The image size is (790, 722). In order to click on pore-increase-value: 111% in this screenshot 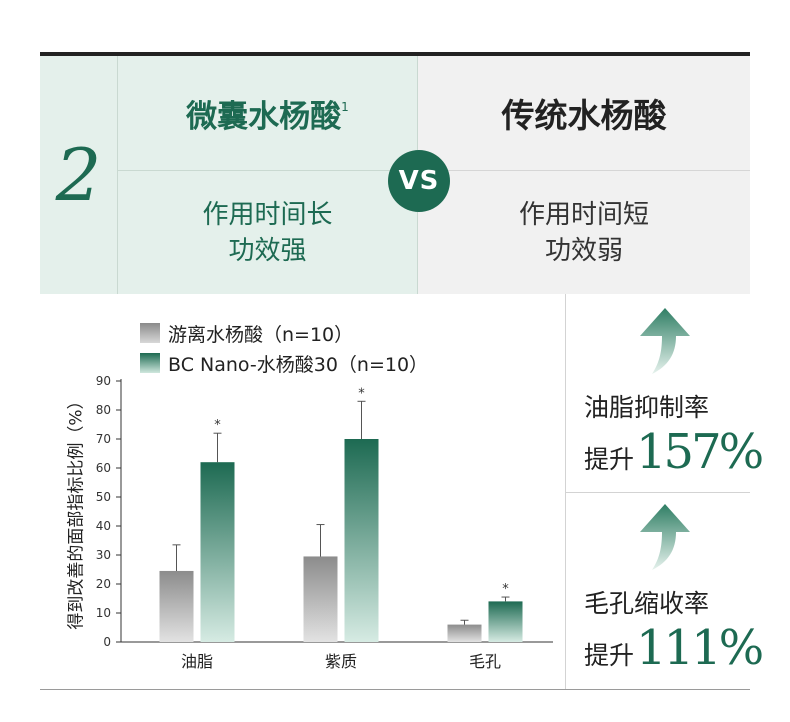, I will do `click(700, 648)`.